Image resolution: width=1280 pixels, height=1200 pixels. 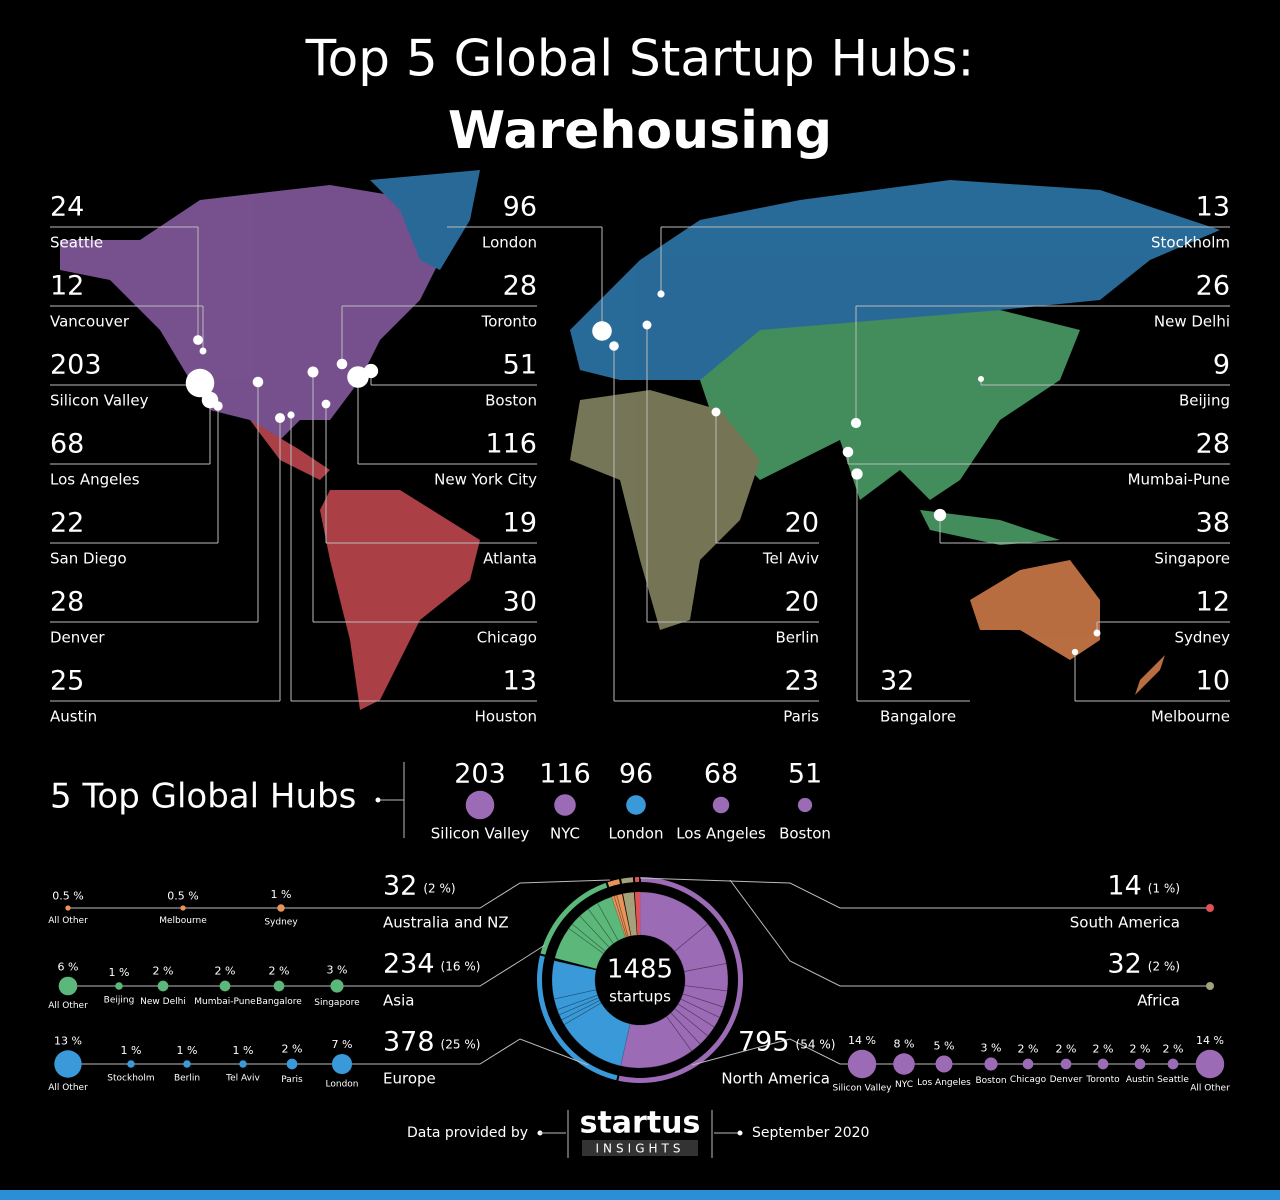 What do you see at coordinates (1213, 681) in the screenshot?
I see `city-value: 10` at bounding box center [1213, 681].